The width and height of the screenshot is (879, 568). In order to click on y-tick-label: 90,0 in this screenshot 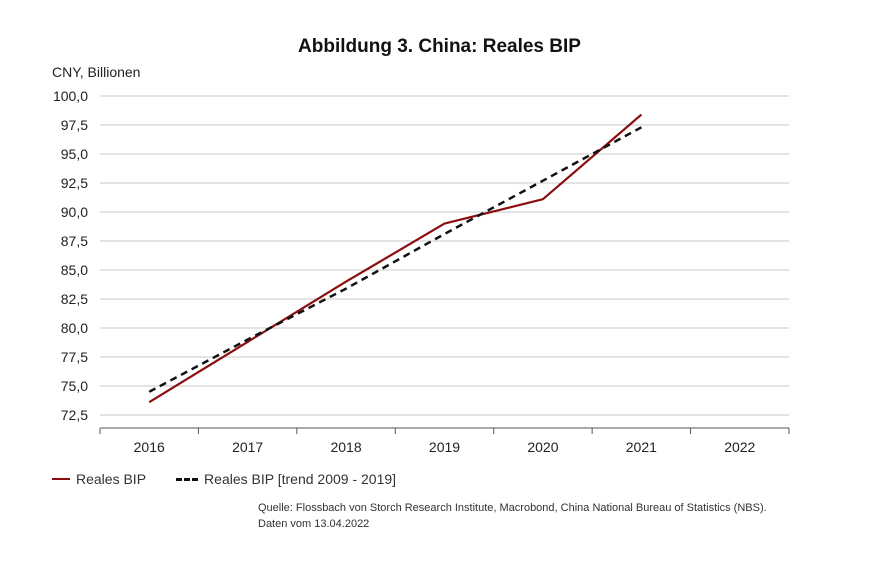, I will do `click(74, 212)`.